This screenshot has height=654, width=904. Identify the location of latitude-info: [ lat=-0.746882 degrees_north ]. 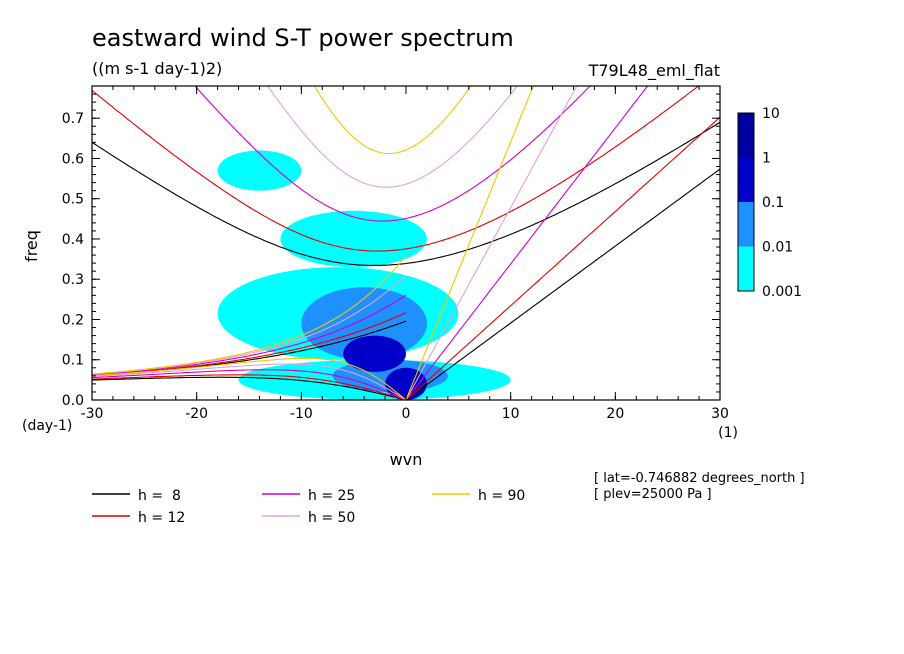
(699, 478).